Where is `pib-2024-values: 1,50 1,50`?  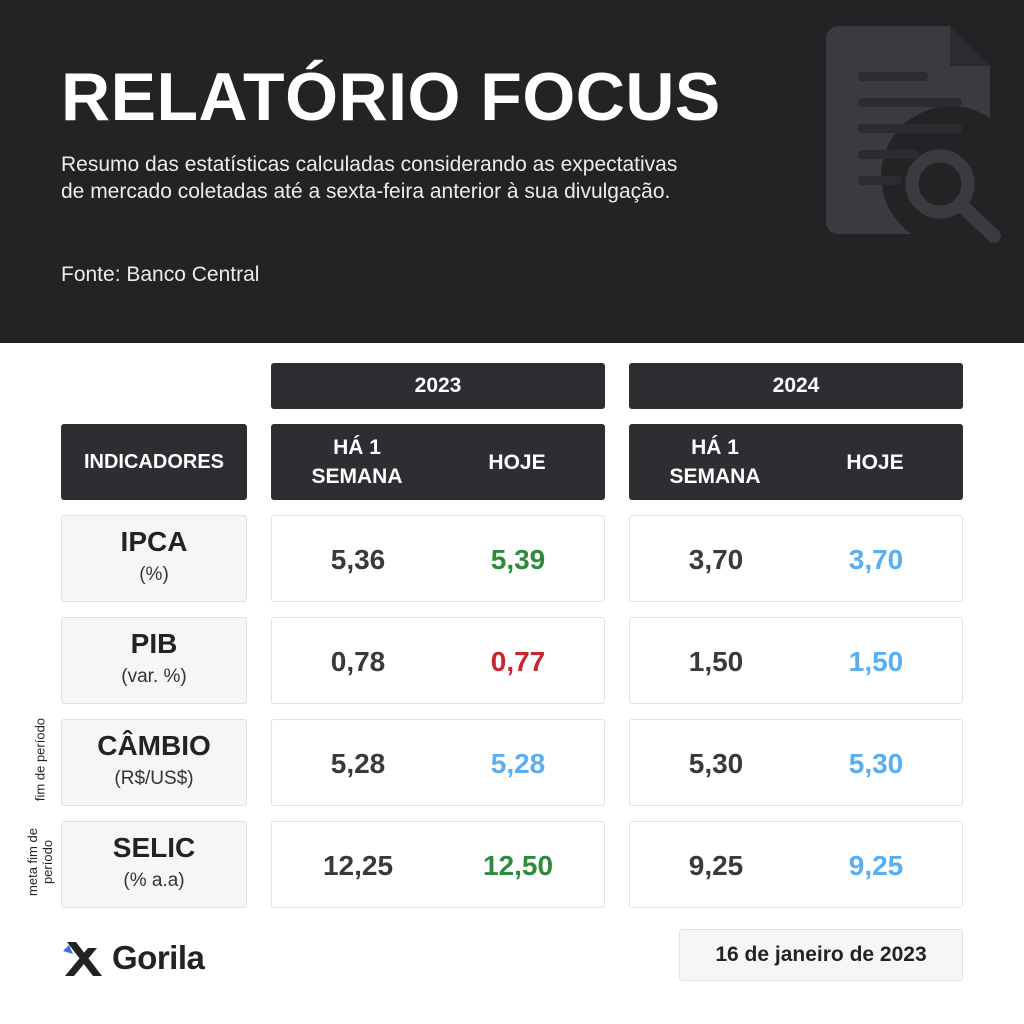 pib-2024-values: 1,50 1,50 is located at coordinates (796, 660).